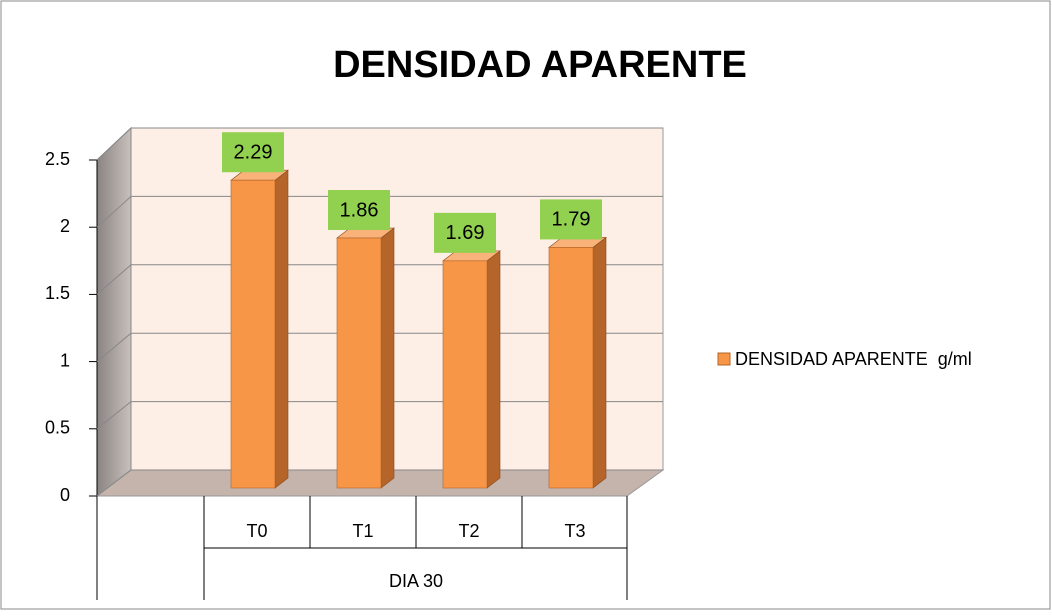  I want to click on data-label: 2.29, so click(253, 153).